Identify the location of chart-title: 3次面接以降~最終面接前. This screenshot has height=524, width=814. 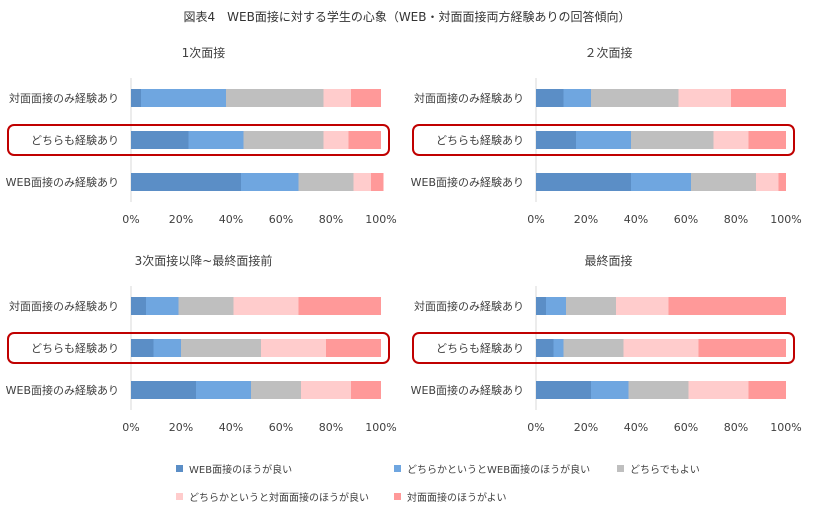
(203, 261).